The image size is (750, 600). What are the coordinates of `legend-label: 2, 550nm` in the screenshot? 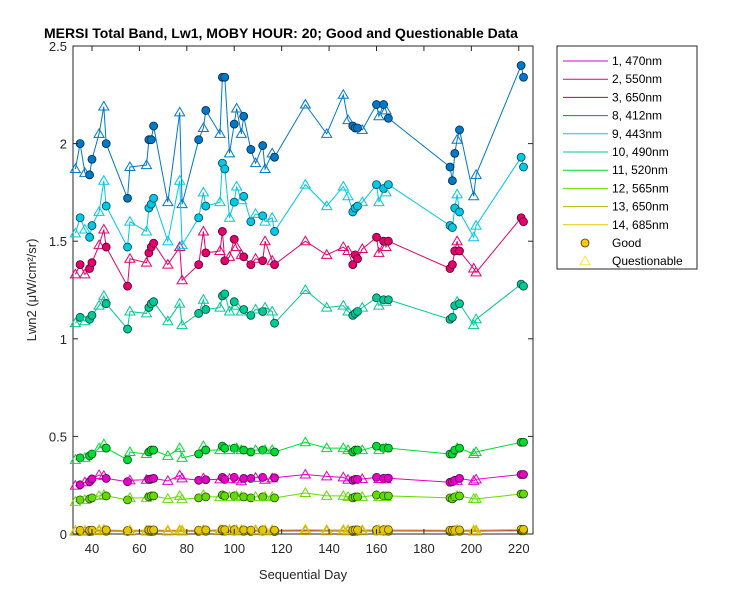 It's located at (637, 79).